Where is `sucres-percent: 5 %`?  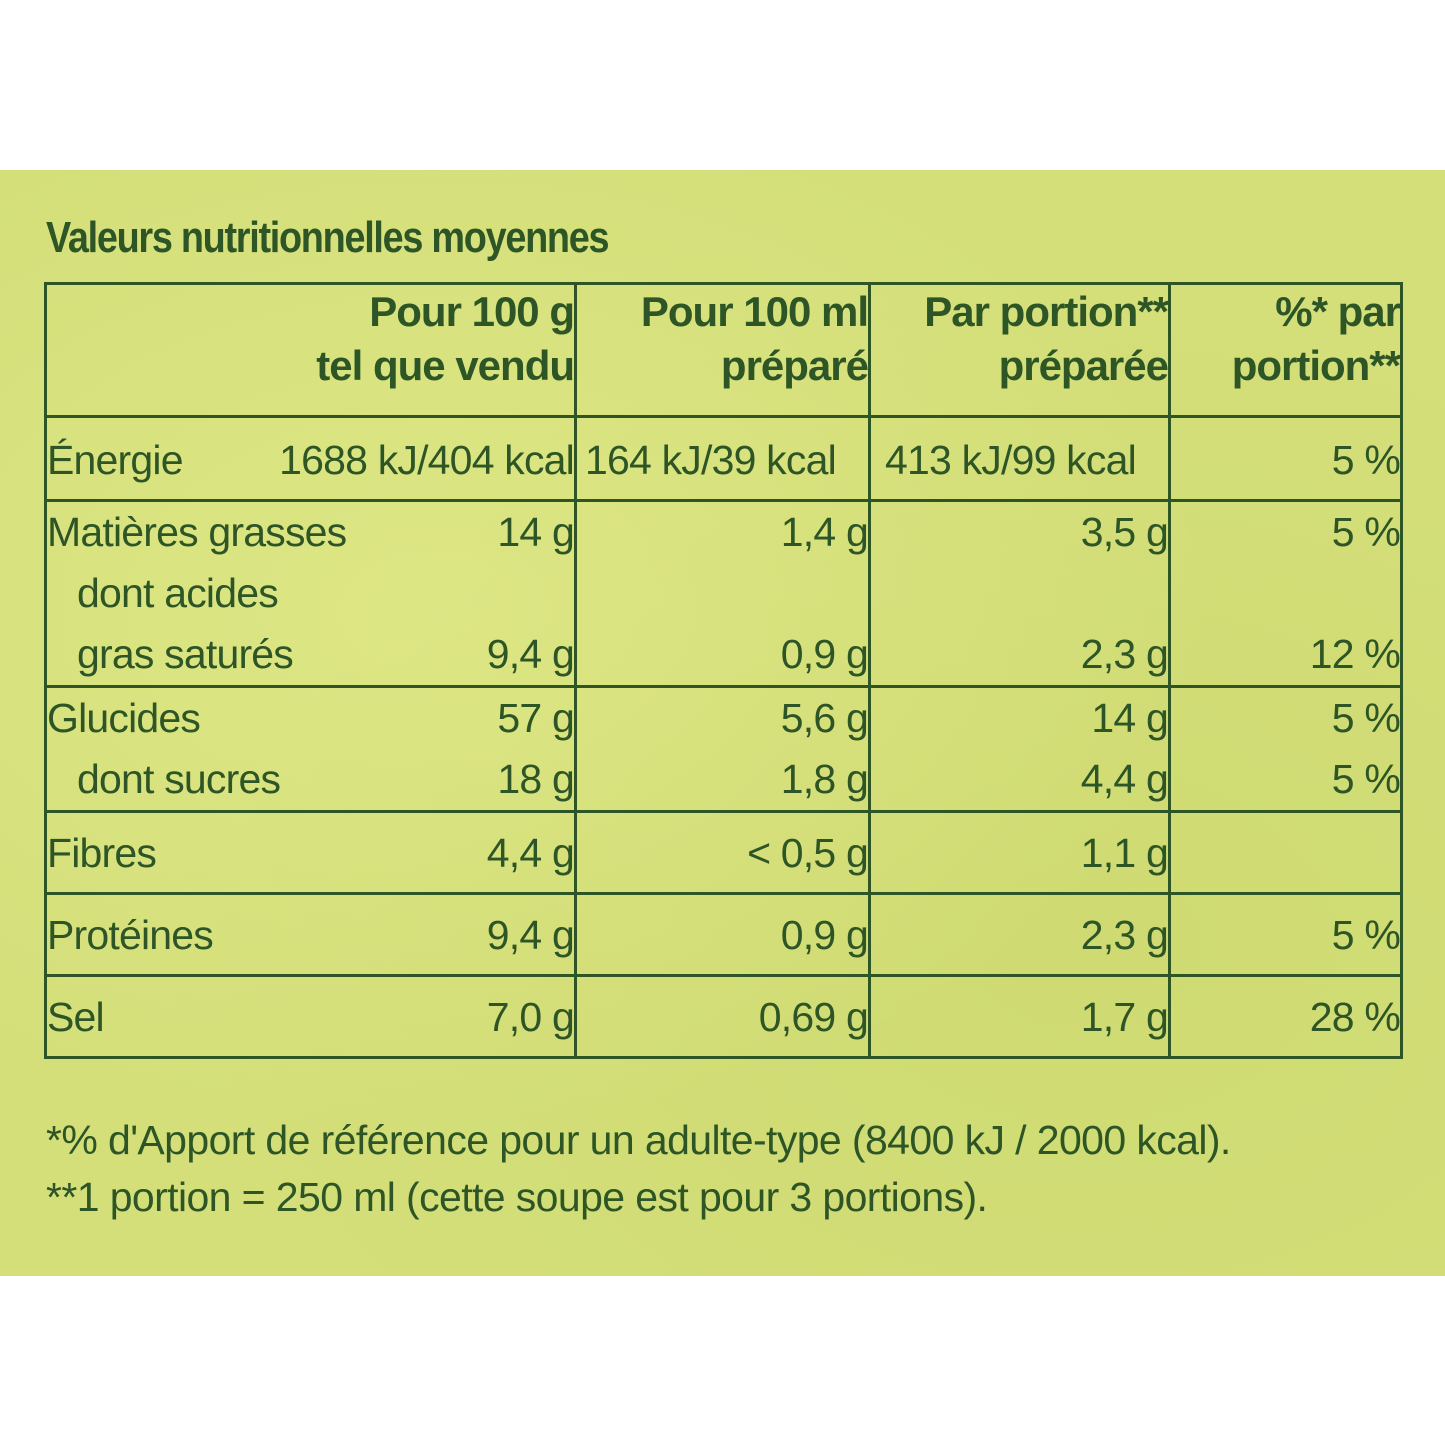
sucres-percent: 5 % is located at coordinates (1366, 779).